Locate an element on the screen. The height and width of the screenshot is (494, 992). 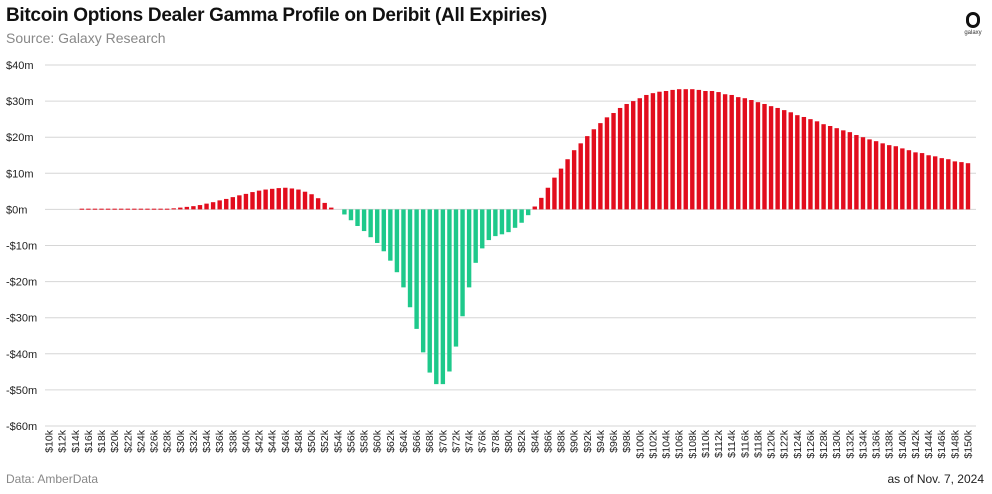
x-tick-label: $148k is located at coordinates (955, 443).